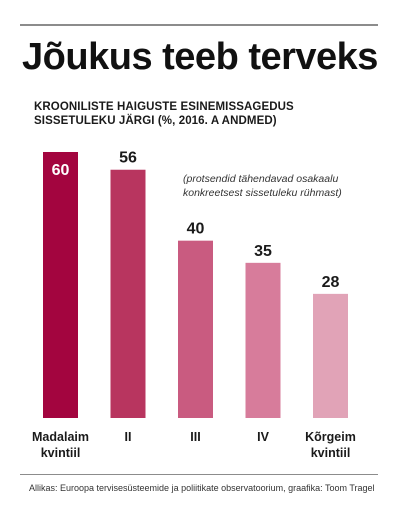 Image resolution: width=400 pixels, height=528 pixels. Describe the element at coordinates (60, 437) in the screenshot. I see `category-label-1: Madalaim` at that location.